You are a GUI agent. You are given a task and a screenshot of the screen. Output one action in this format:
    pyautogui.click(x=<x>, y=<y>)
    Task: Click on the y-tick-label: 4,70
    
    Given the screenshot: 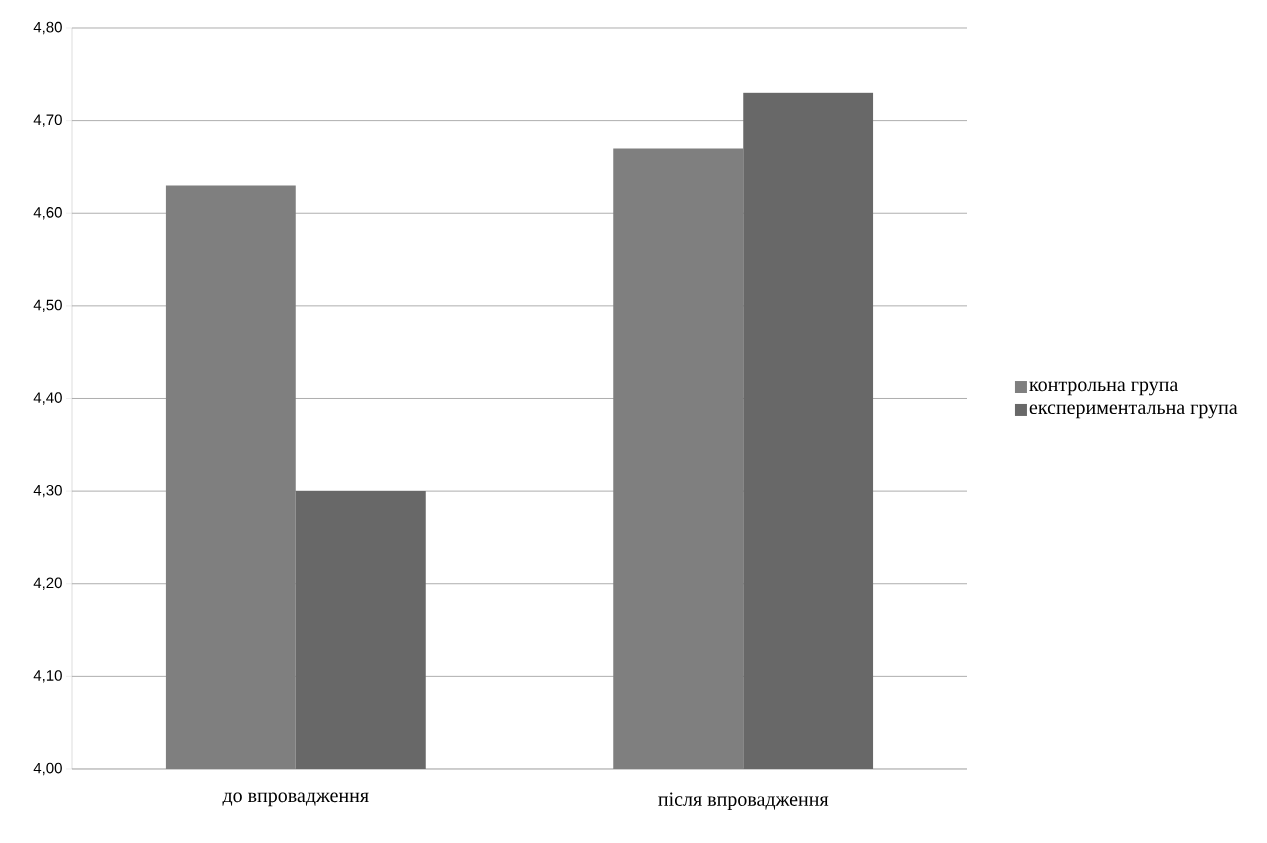 What is the action you would take?
    pyautogui.click(x=47, y=120)
    